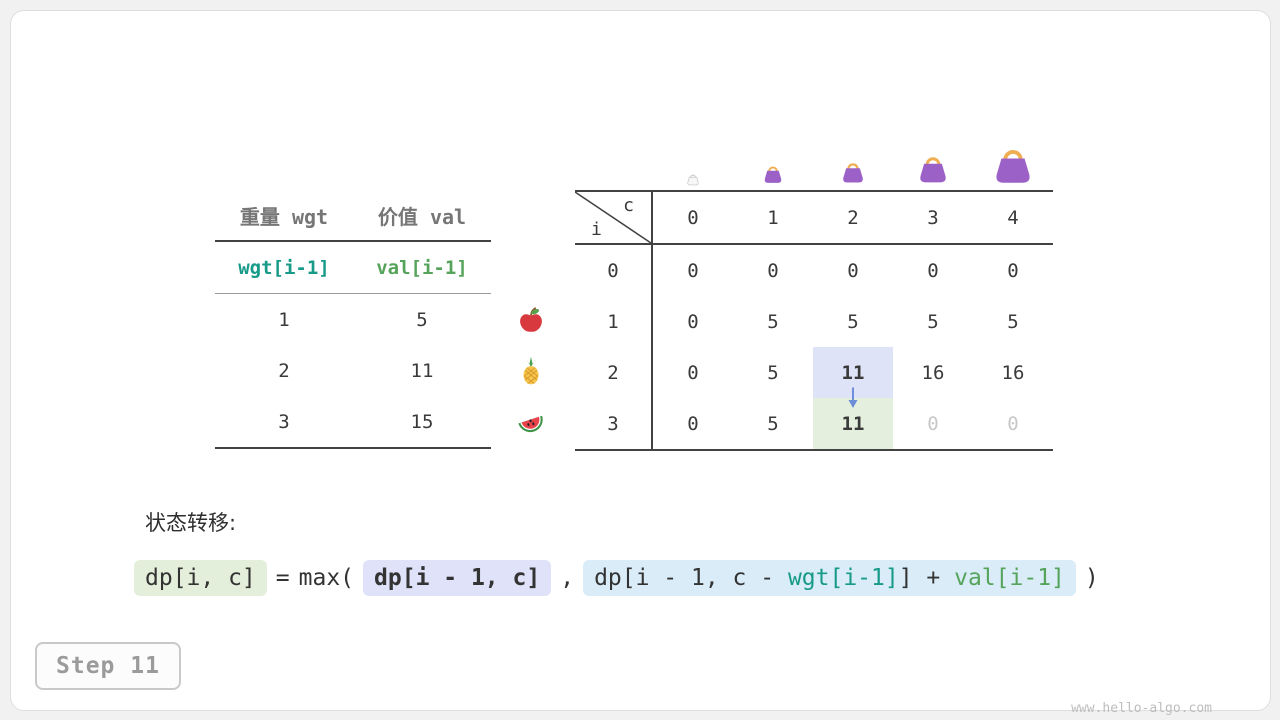 The height and width of the screenshot is (720, 1280). Describe the element at coordinates (1141, 708) in the screenshot. I see `watermark: www.hello-algo.com` at that location.